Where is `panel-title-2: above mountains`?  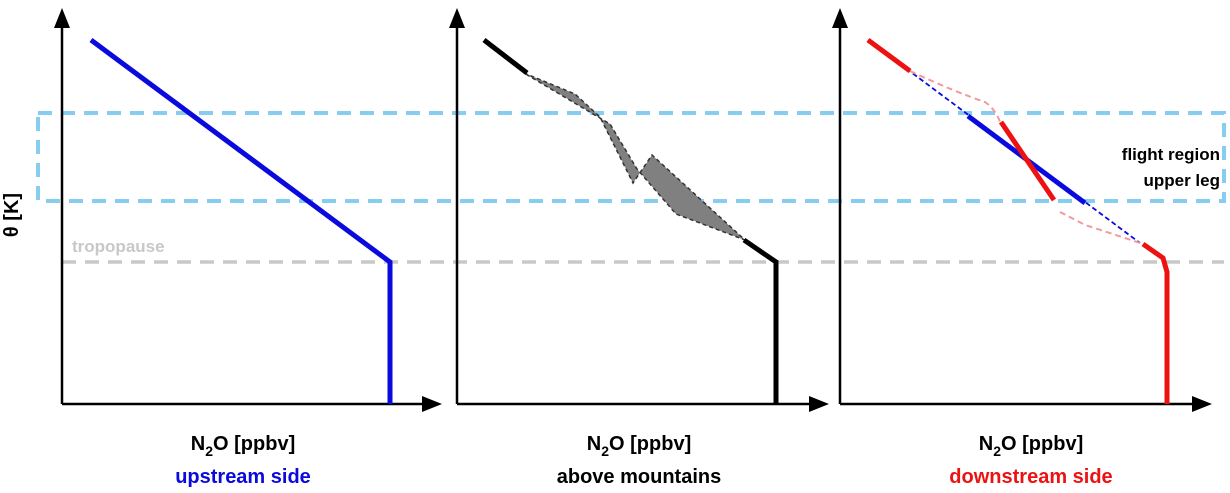 panel-title-2: above mountains is located at coordinates (639, 477).